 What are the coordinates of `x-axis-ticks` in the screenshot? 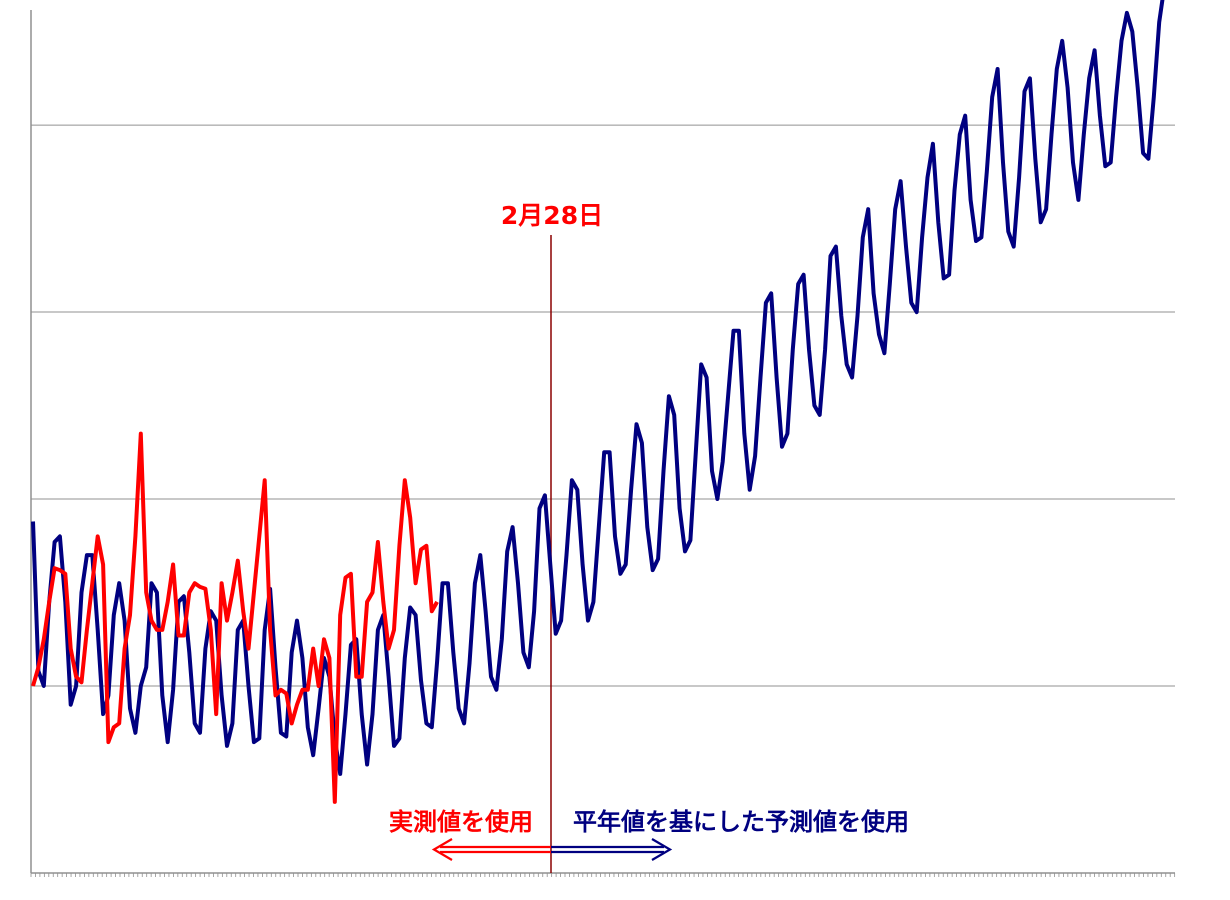 It's located at (603, 875).